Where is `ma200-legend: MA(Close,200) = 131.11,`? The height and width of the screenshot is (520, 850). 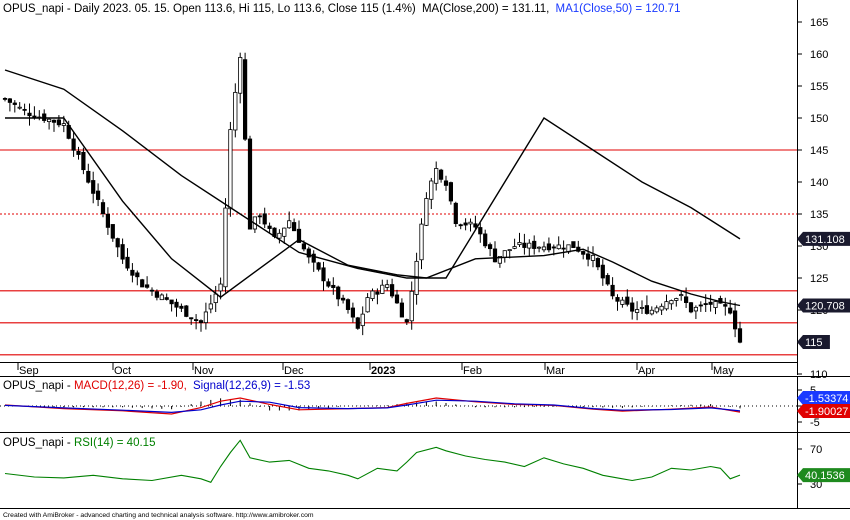 ma200-legend: MA(Close,200) = 131.11, is located at coordinates (485, 9).